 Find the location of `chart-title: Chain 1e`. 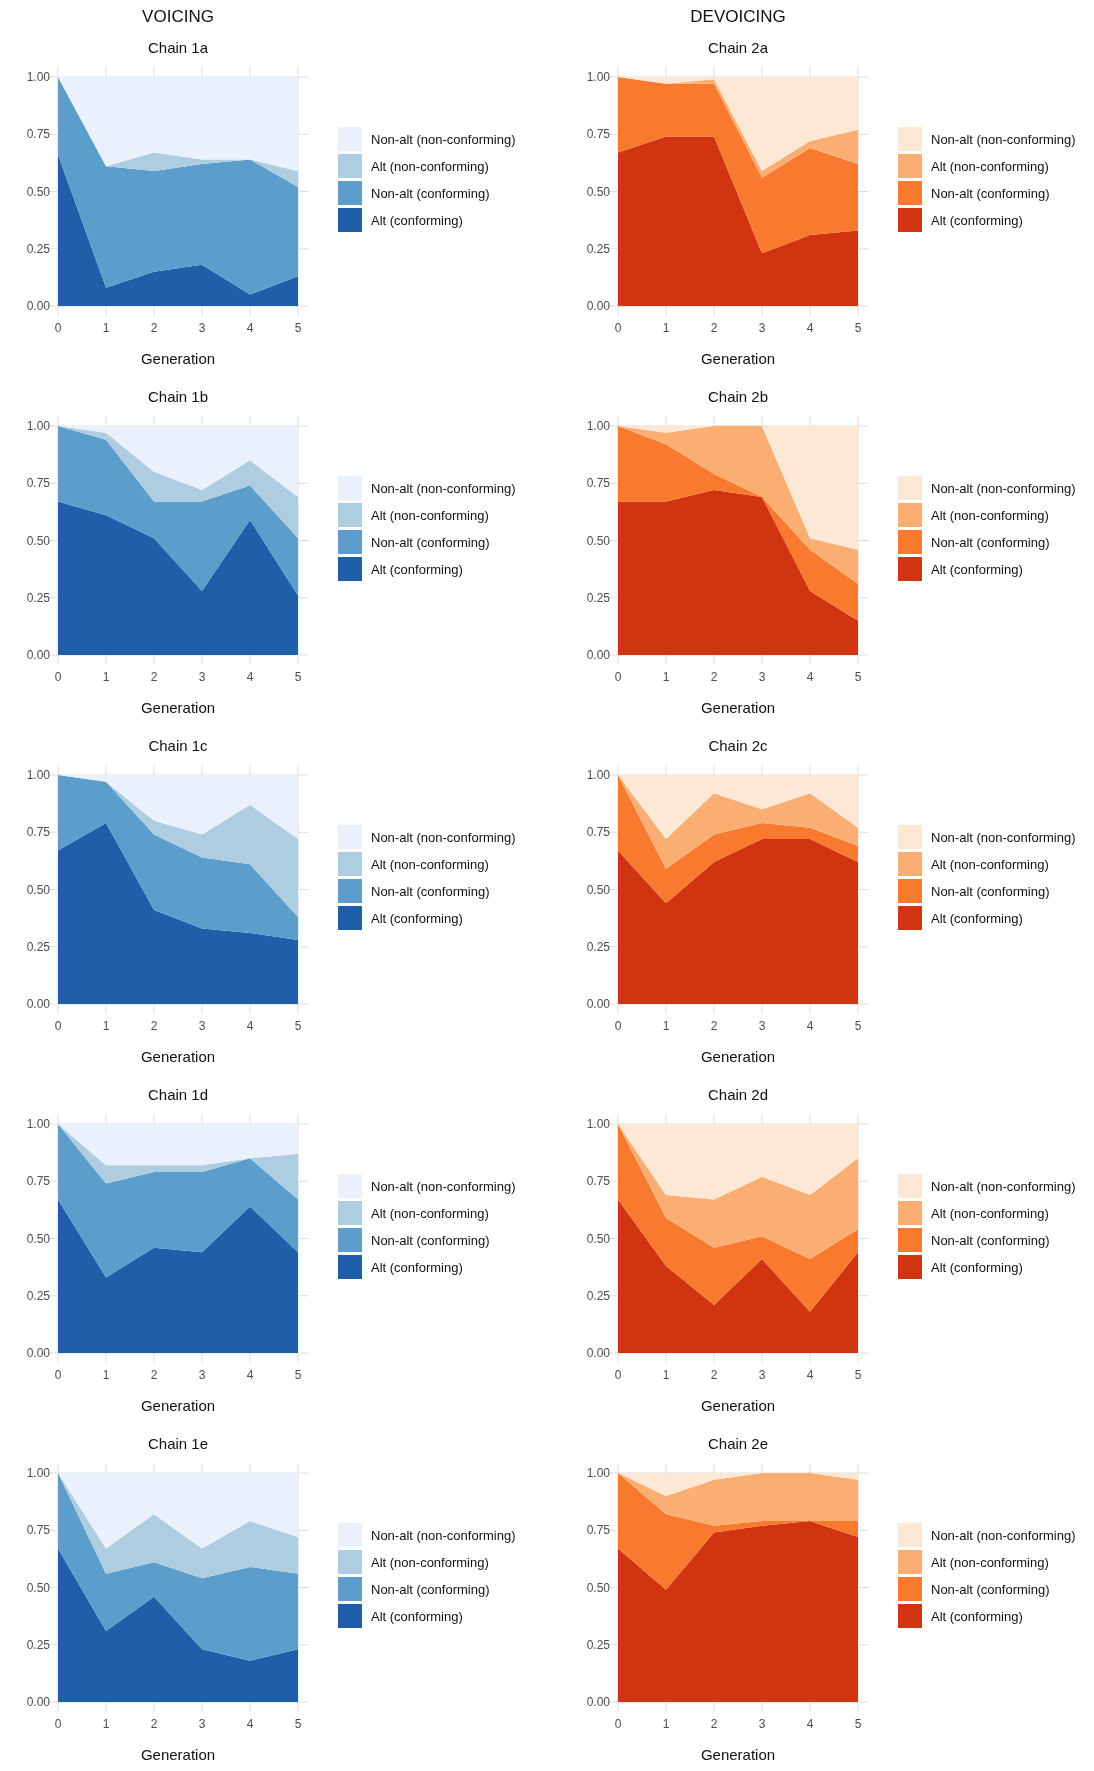

chart-title: Chain 1e is located at coordinates (178, 1443).